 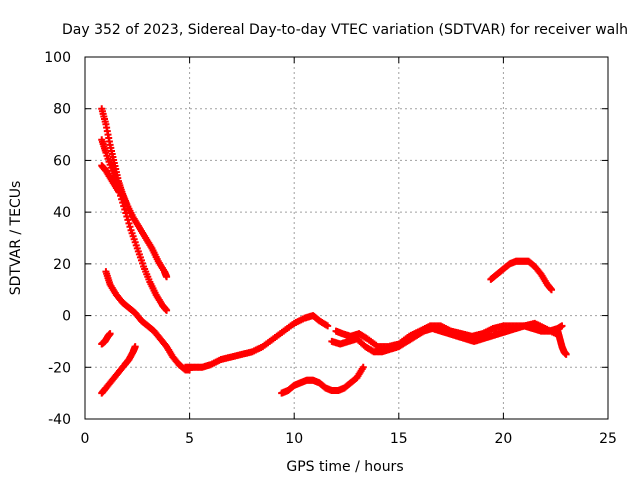 I want to click on series-arc-lower-left, so click(x=148, y=321).